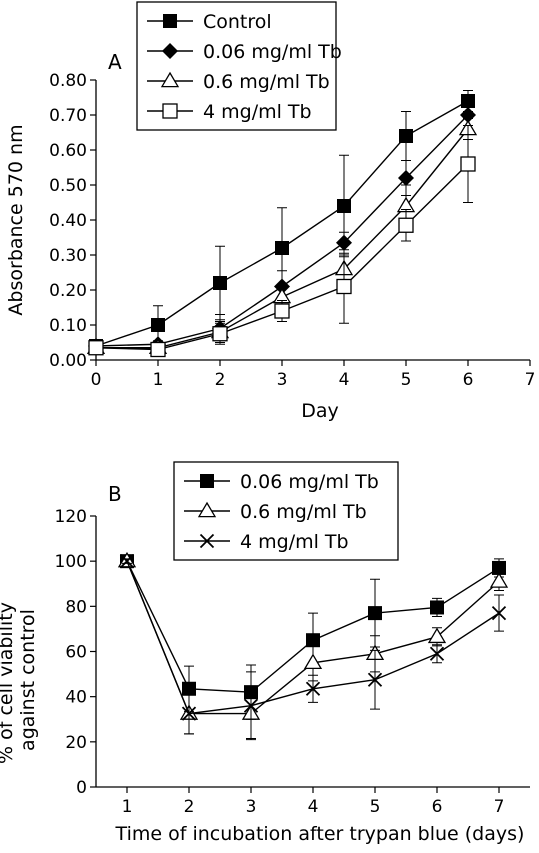 Image resolution: width=539 pixels, height=853 pixels. Describe the element at coordinates (344, 380) in the screenshot. I see `p0-x-tick-label: 4` at that location.